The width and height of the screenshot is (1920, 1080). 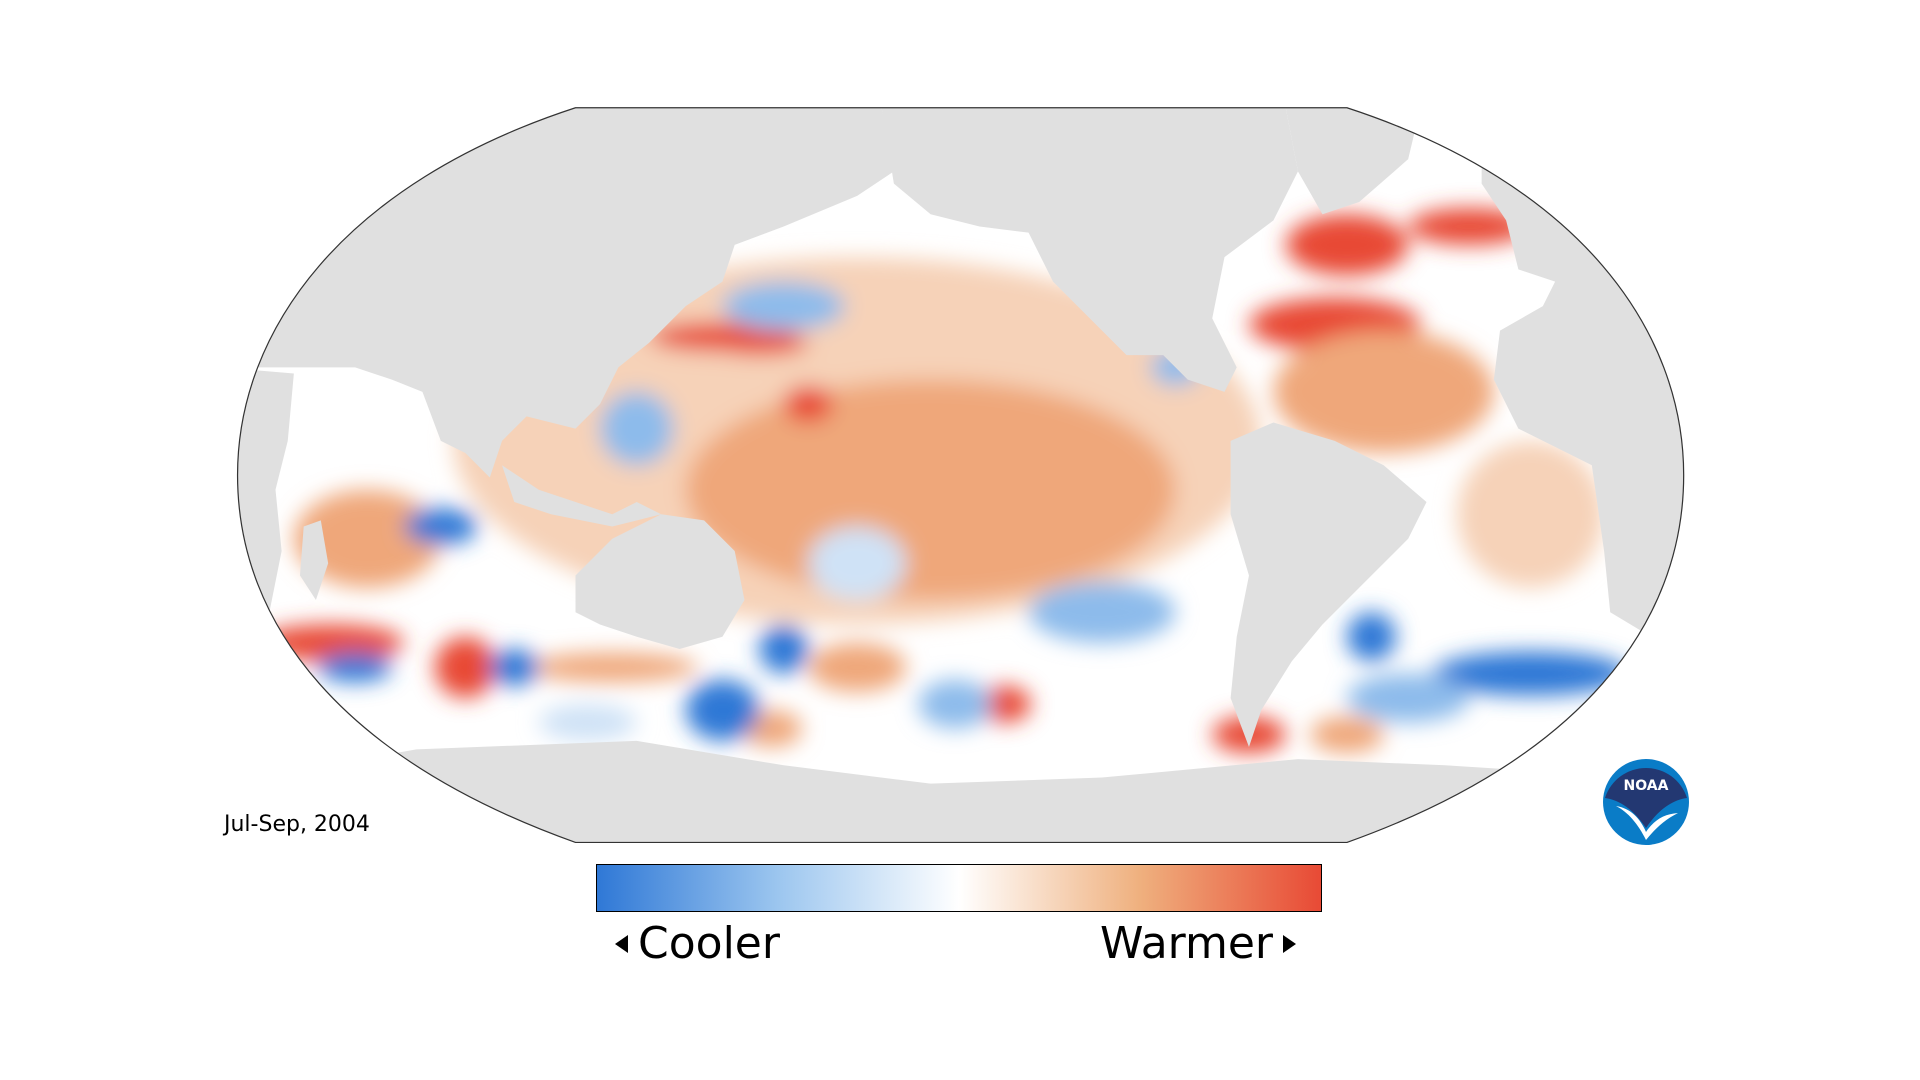 I want to click on north-america, so click(x=1089, y=249).